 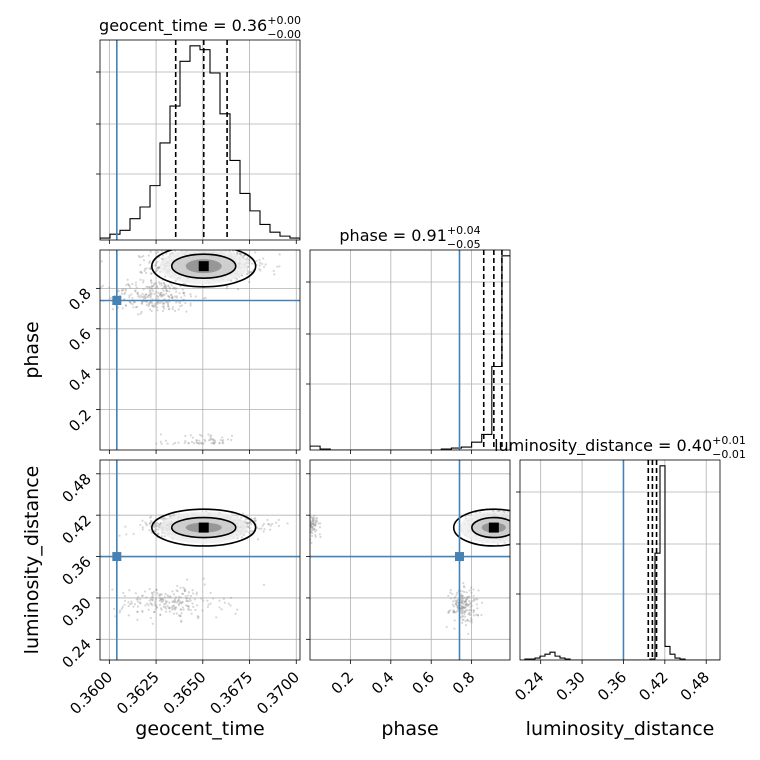 I want to click on title-err-plus: +0.04, so click(x=464, y=230).